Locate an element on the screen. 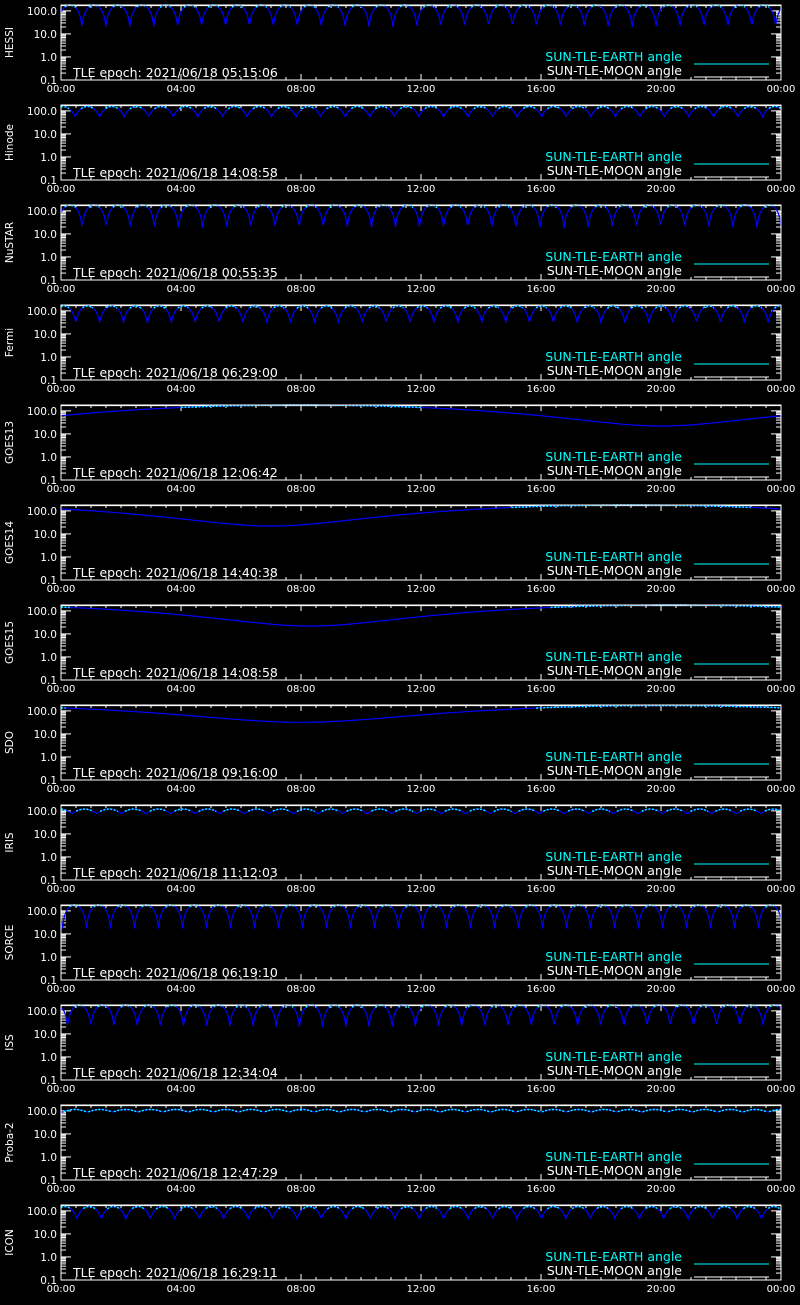 The height and width of the screenshot is (1305, 800). epoch-label: TLE epoch: 2021/06/18 14:40:38 is located at coordinates (175, 572).